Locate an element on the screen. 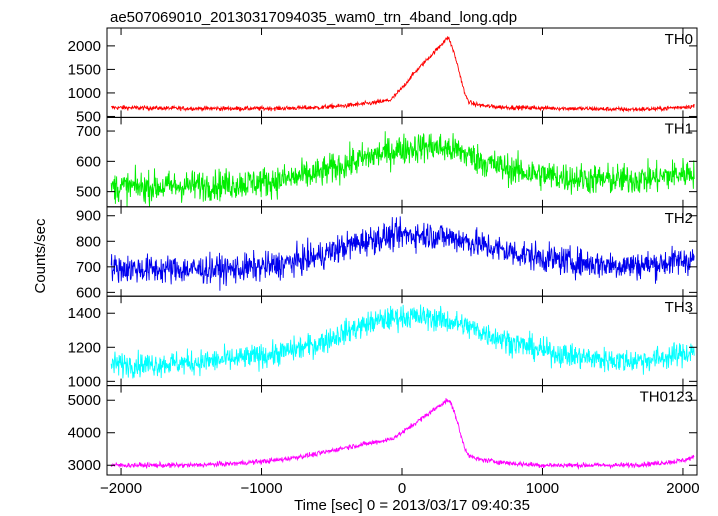  x-tick-label: 0 is located at coordinates (402, 488).